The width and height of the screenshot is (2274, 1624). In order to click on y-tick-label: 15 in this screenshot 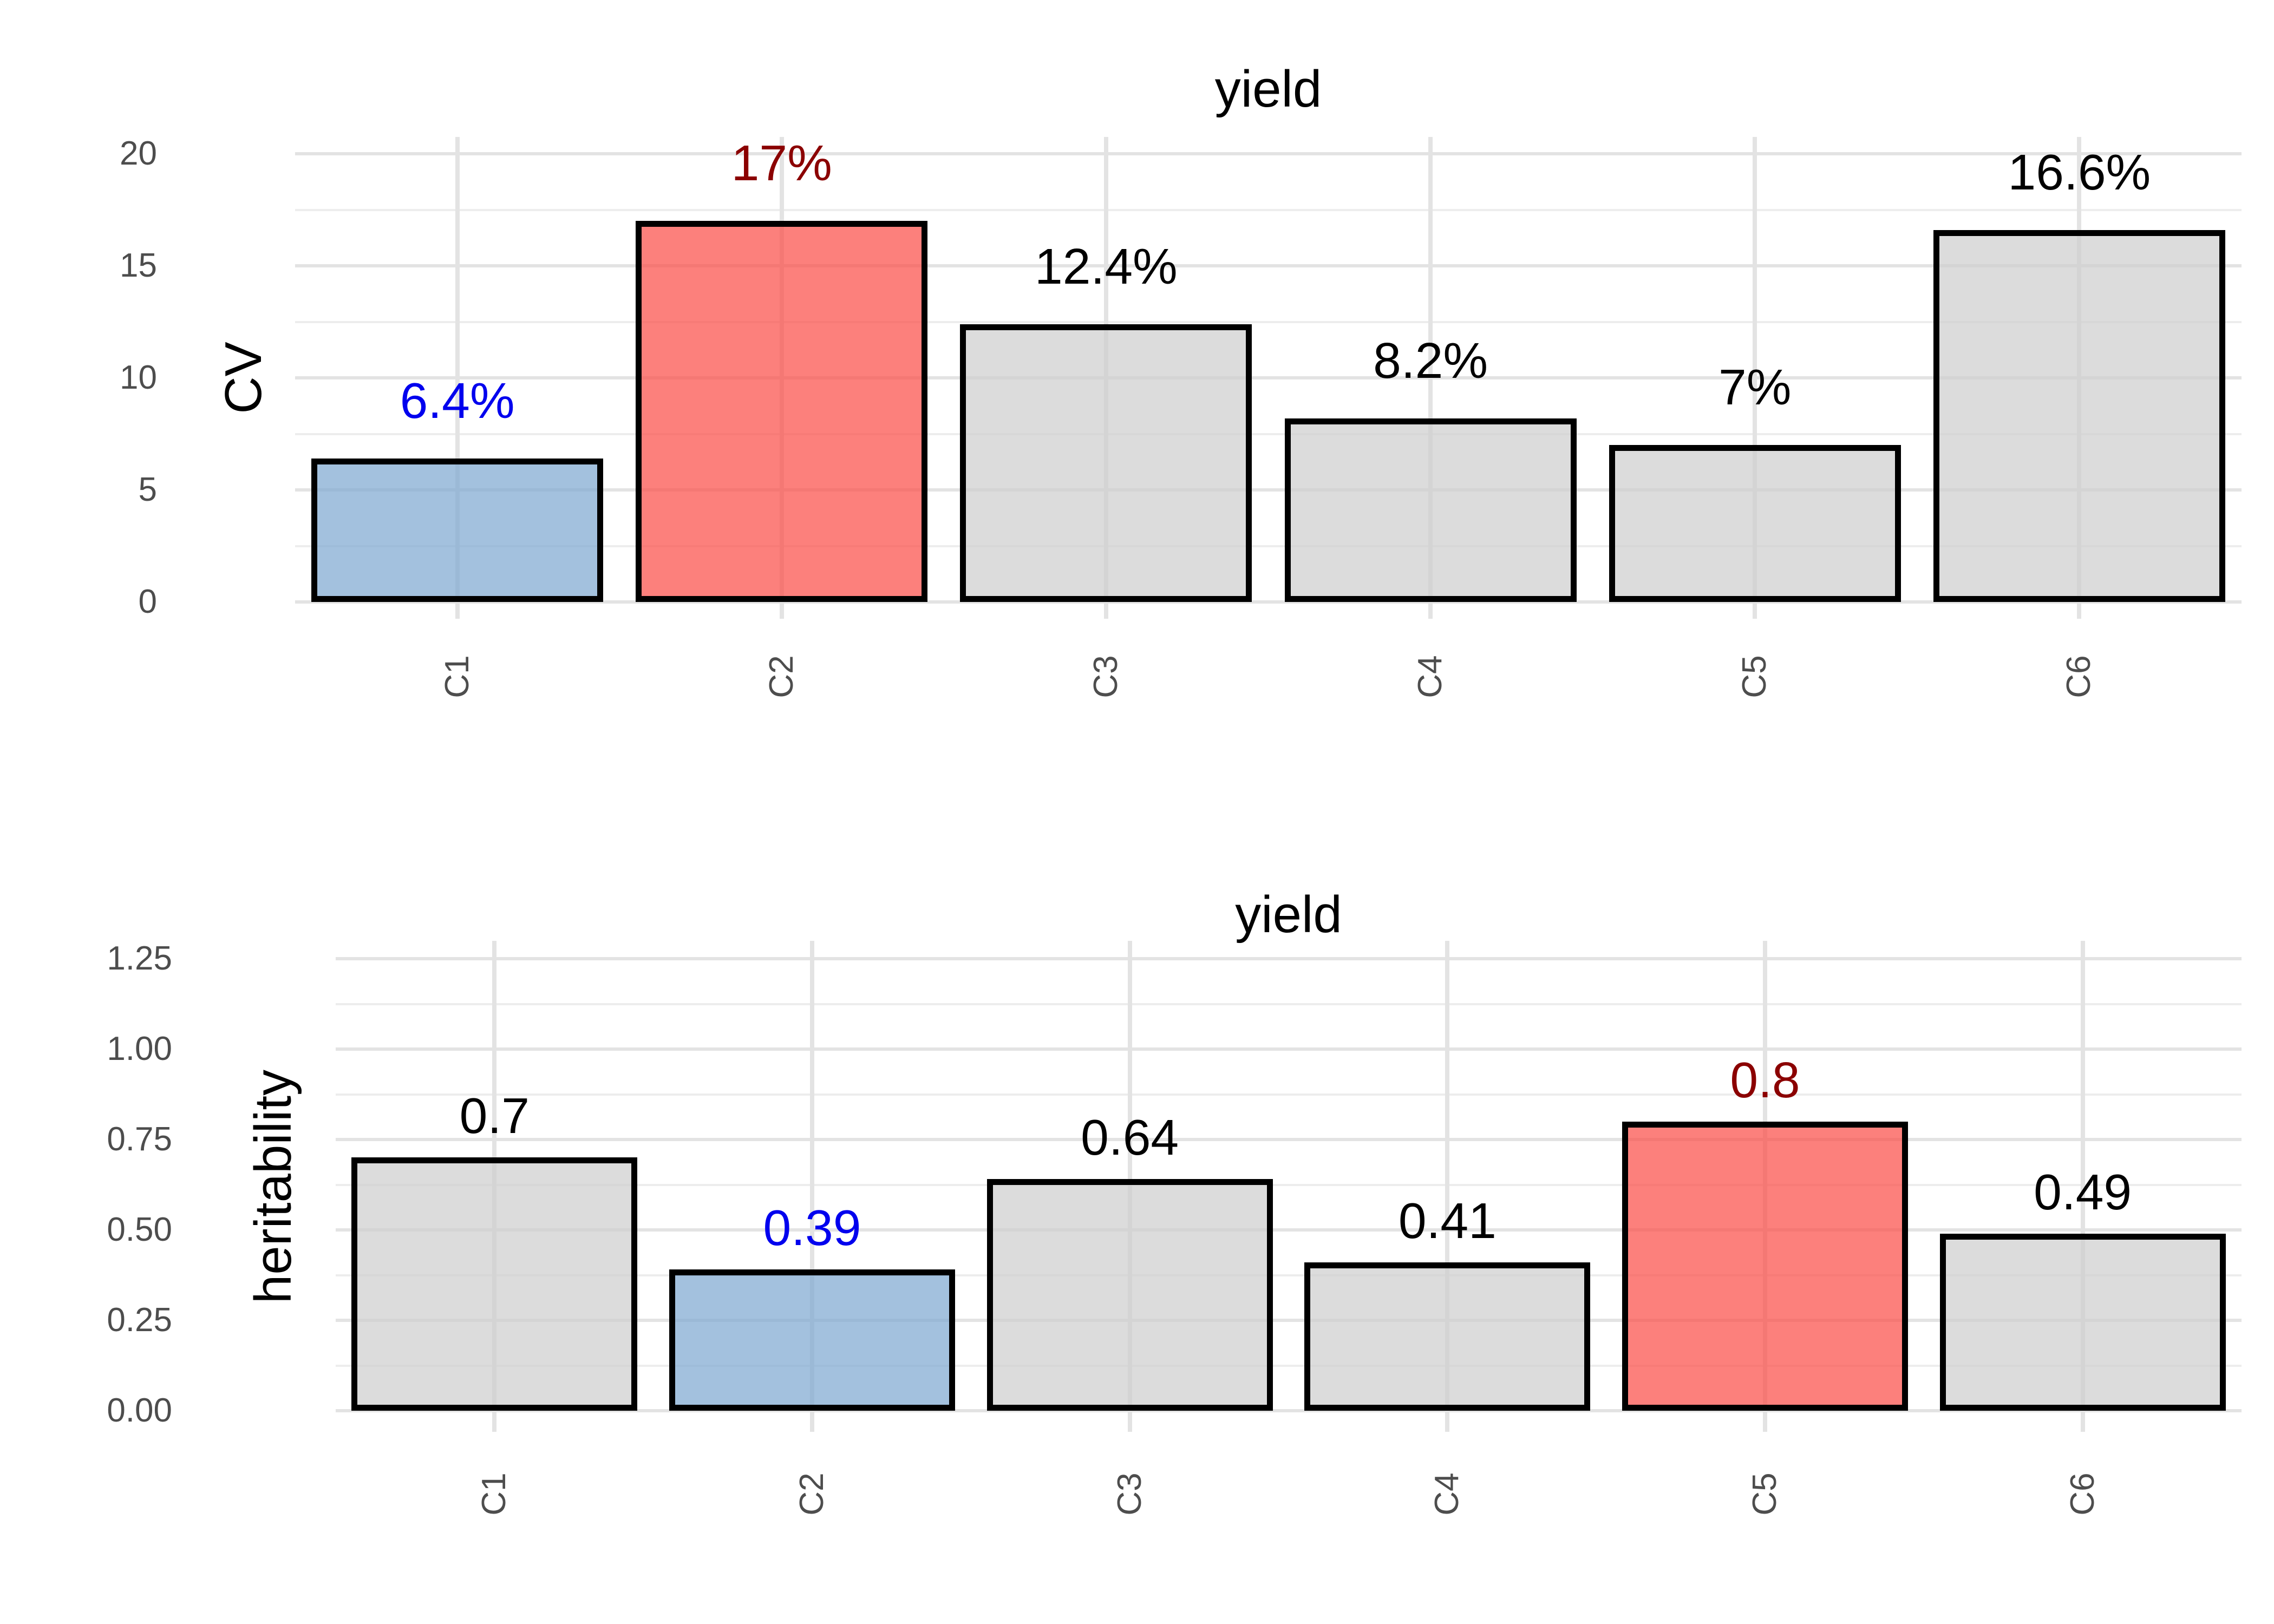, I will do `click(139, 265)`.